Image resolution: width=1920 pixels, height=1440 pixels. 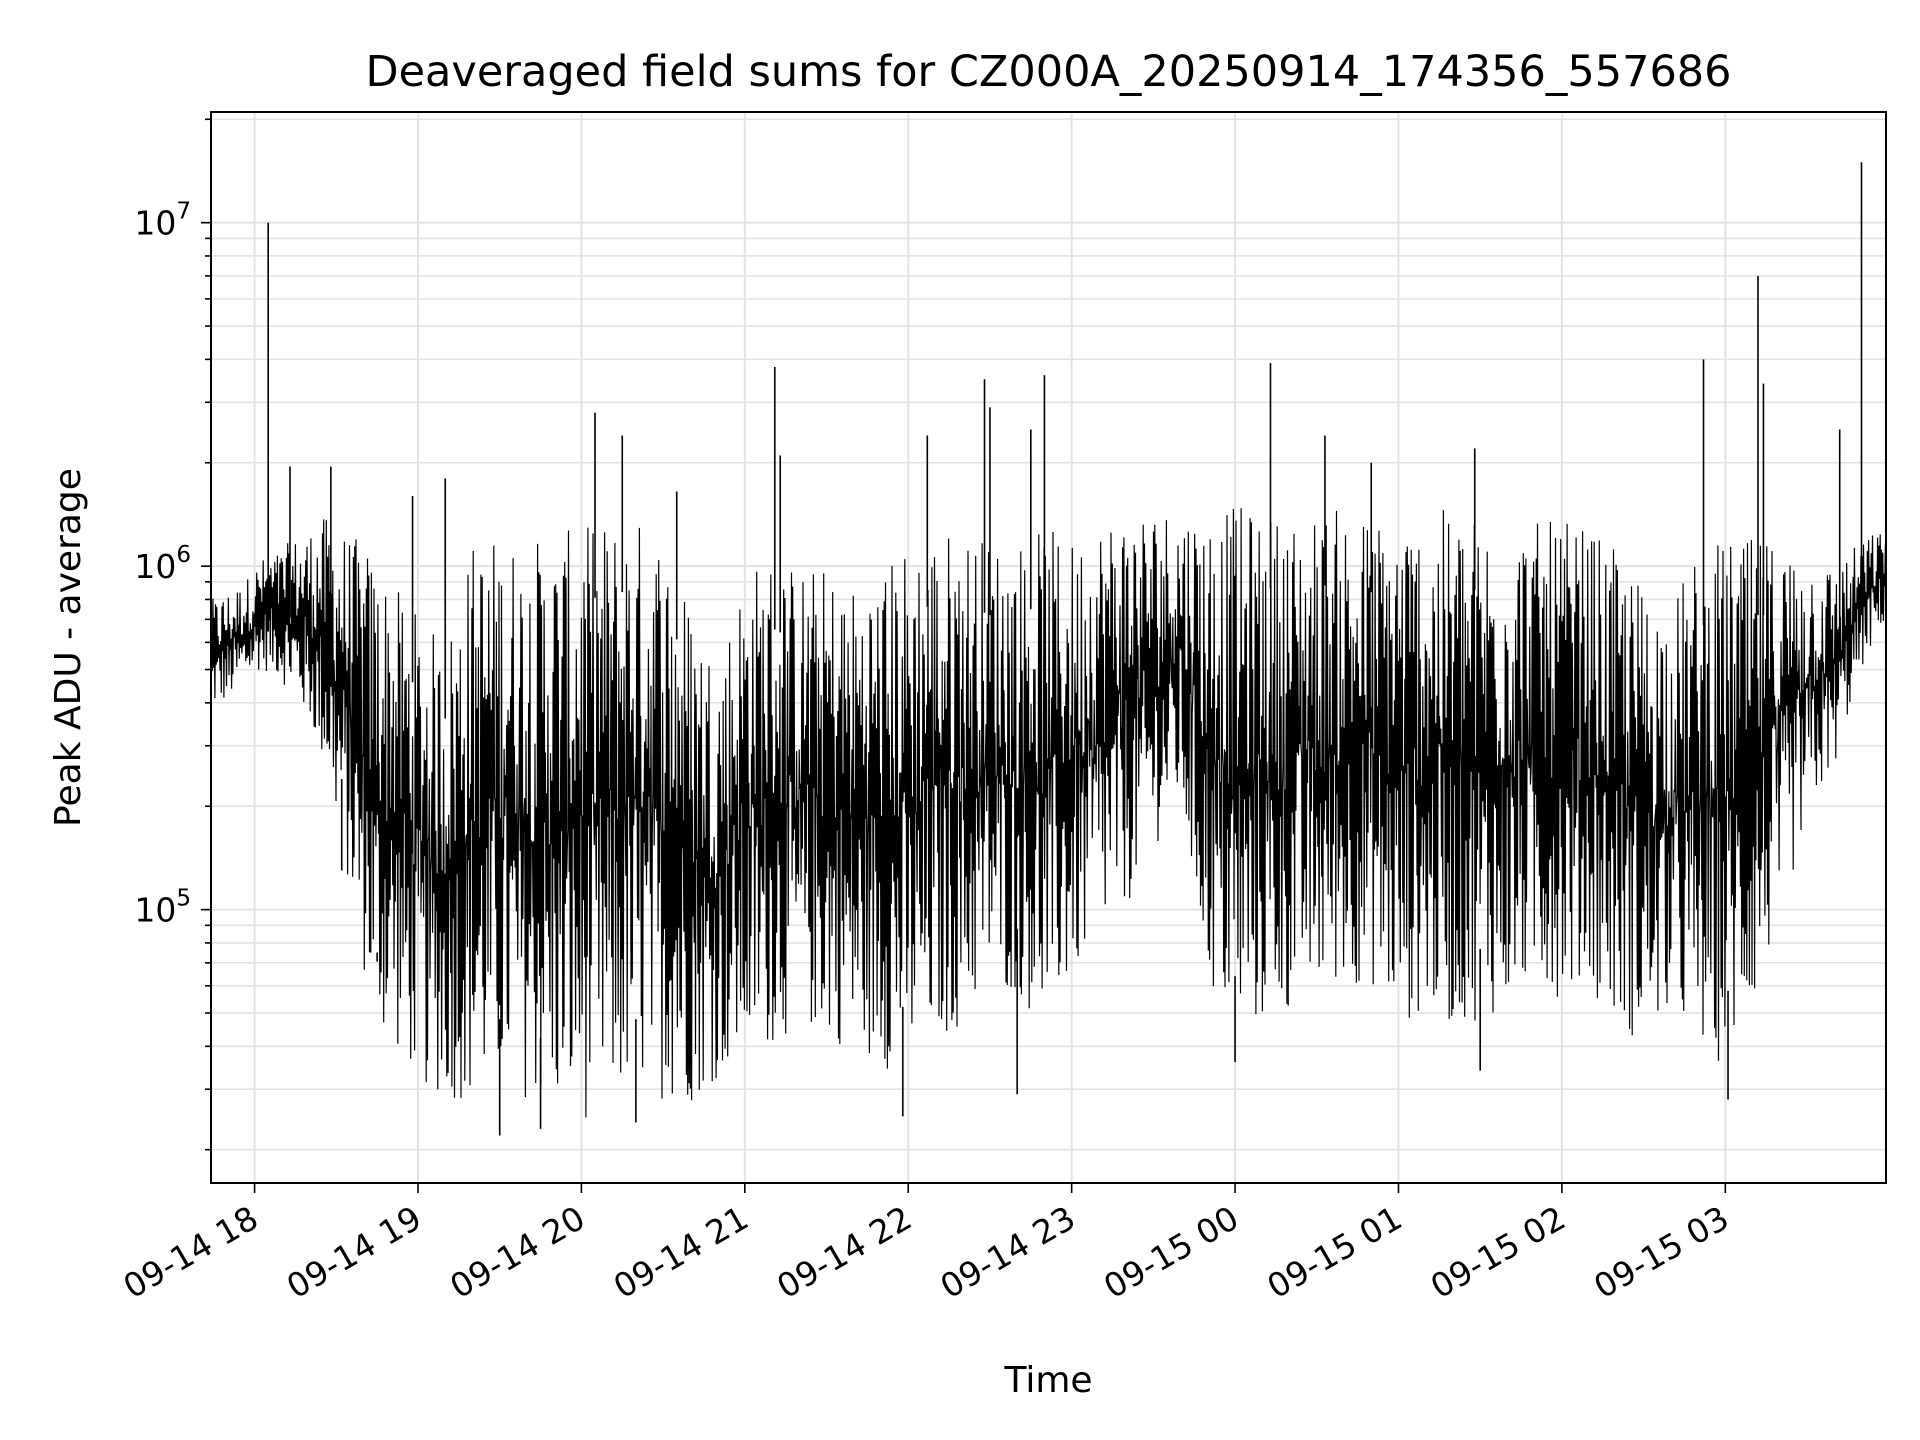 I want to click on y-tick-label: 10⁶, so click(x=162, y=564).